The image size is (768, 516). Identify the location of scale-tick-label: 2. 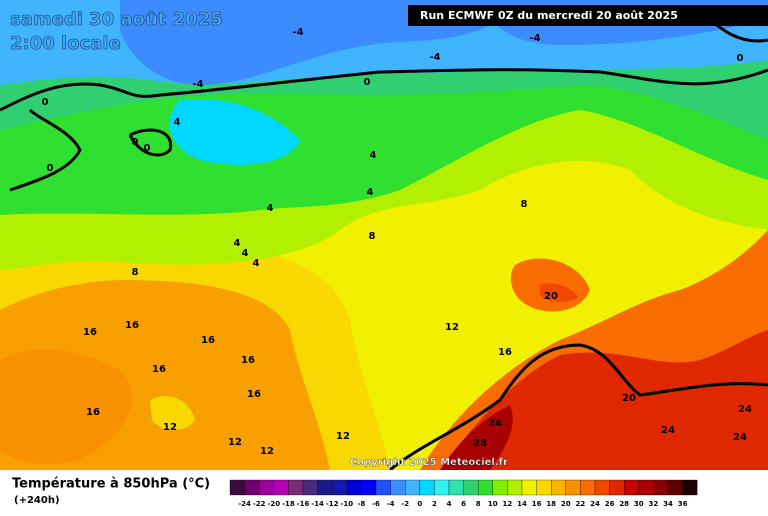
(434, 504).